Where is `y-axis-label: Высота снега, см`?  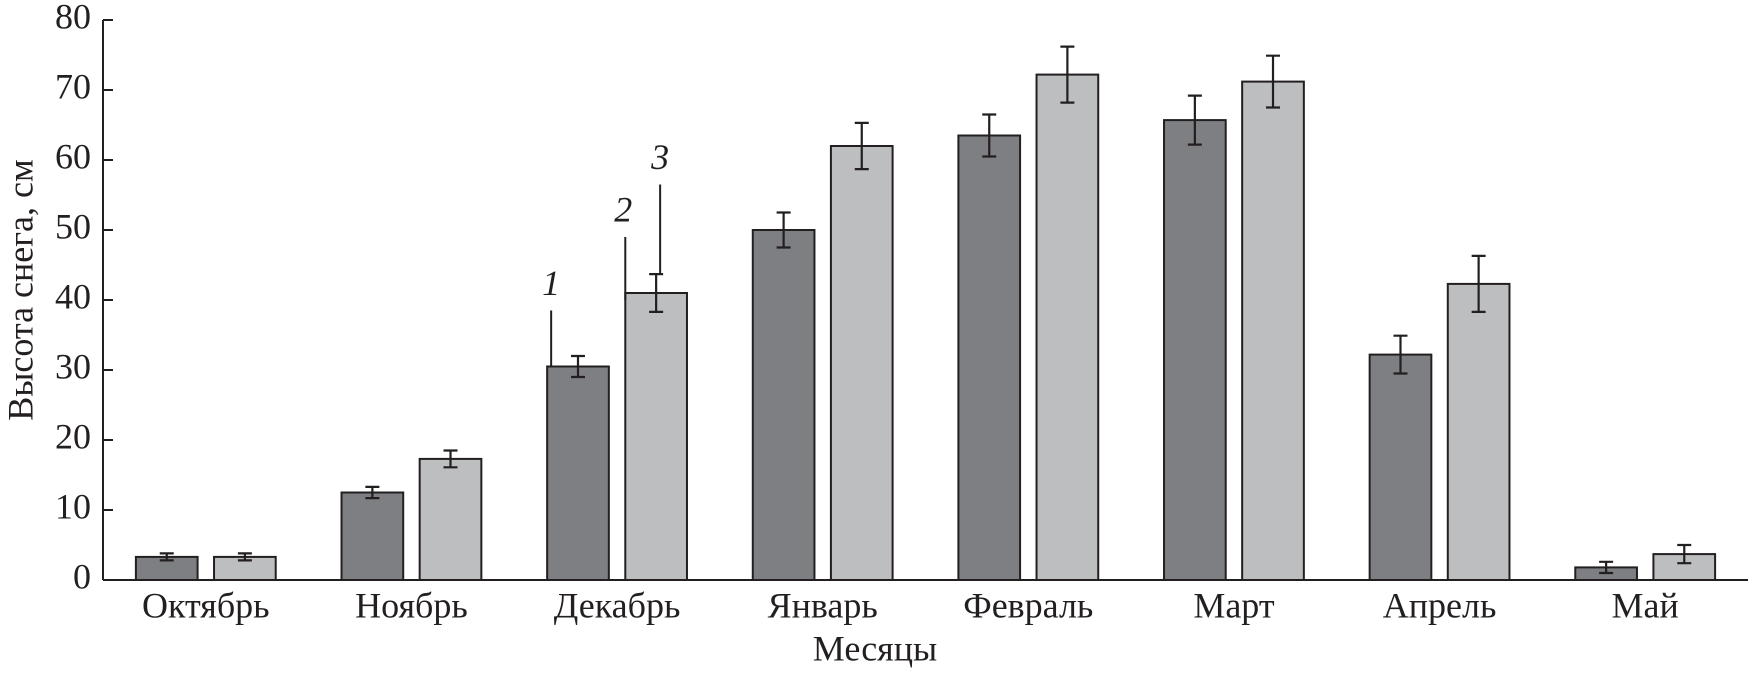 y-axis-label: Высота снега, см is located at coordinates (20, 290).